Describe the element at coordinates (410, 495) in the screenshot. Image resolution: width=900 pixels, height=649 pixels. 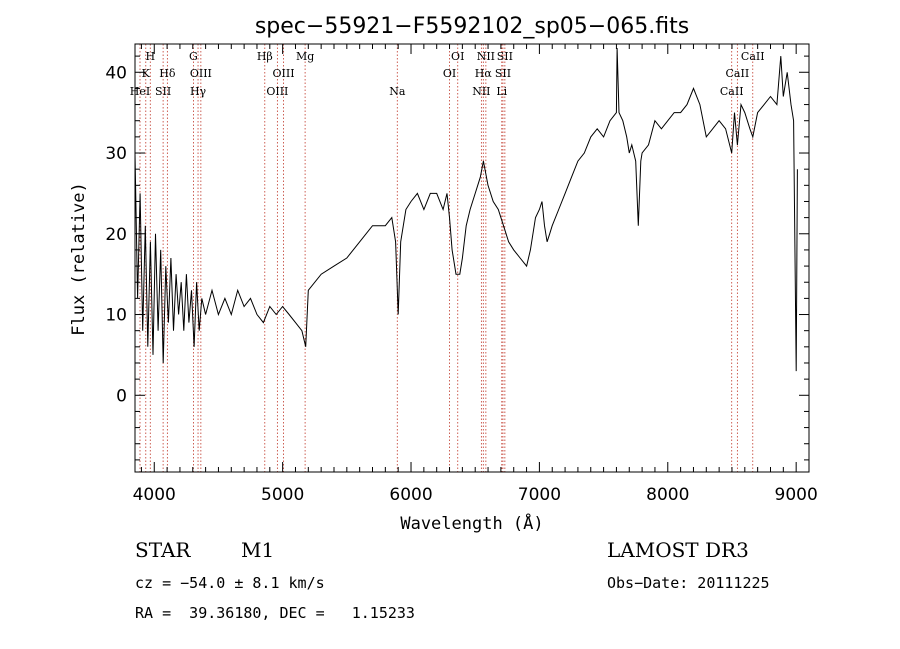
I see `x-tick-label: 6000` at that location.